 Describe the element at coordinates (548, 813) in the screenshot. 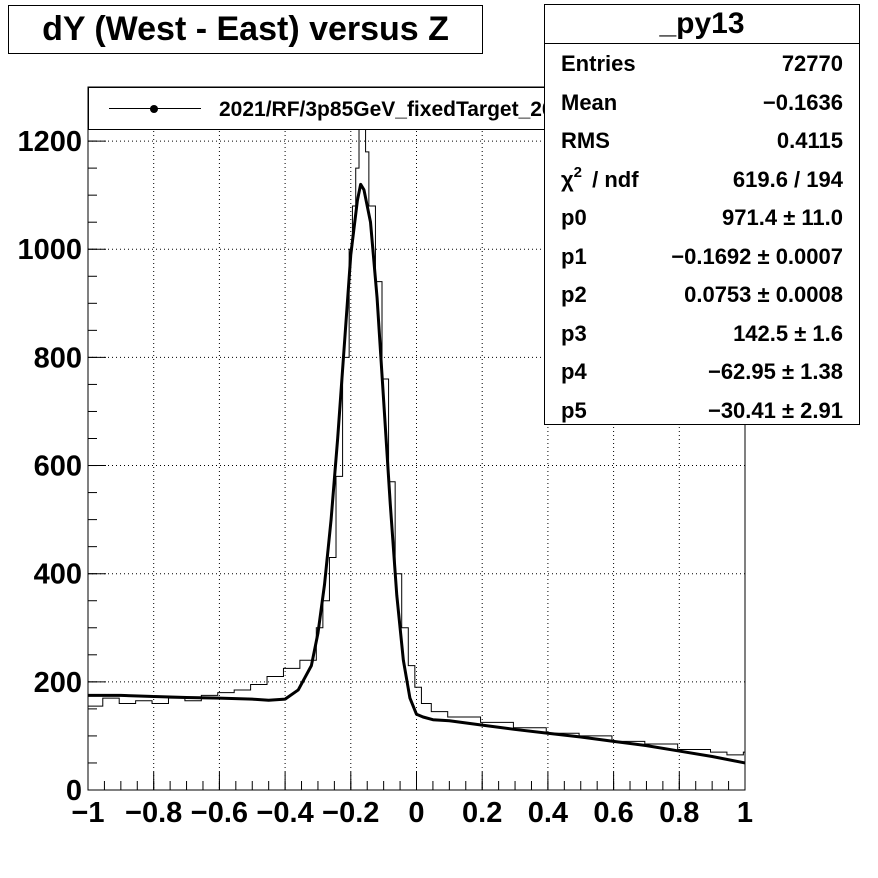

I see `x-tick-label: 0.4` at that location.